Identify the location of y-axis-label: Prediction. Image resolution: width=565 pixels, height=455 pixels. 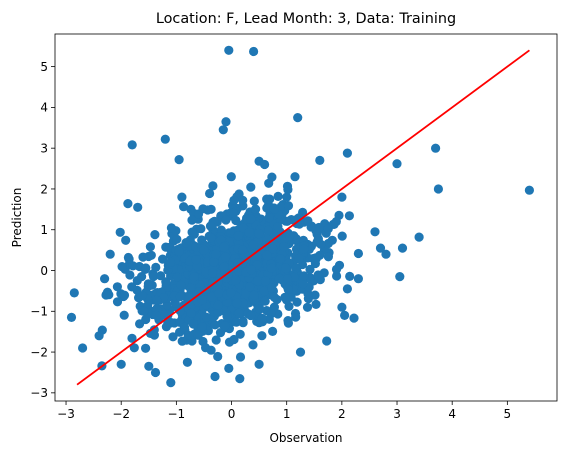
(17, 218).